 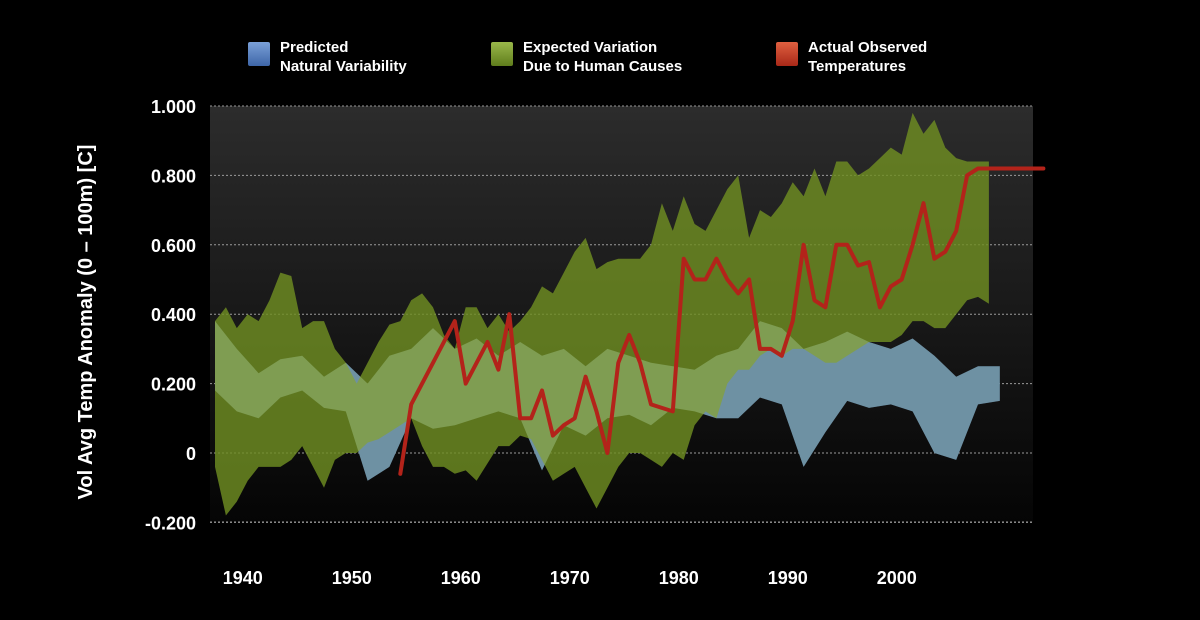 I want to click on x-tick-label: 1970, so click(x=570, y=578).